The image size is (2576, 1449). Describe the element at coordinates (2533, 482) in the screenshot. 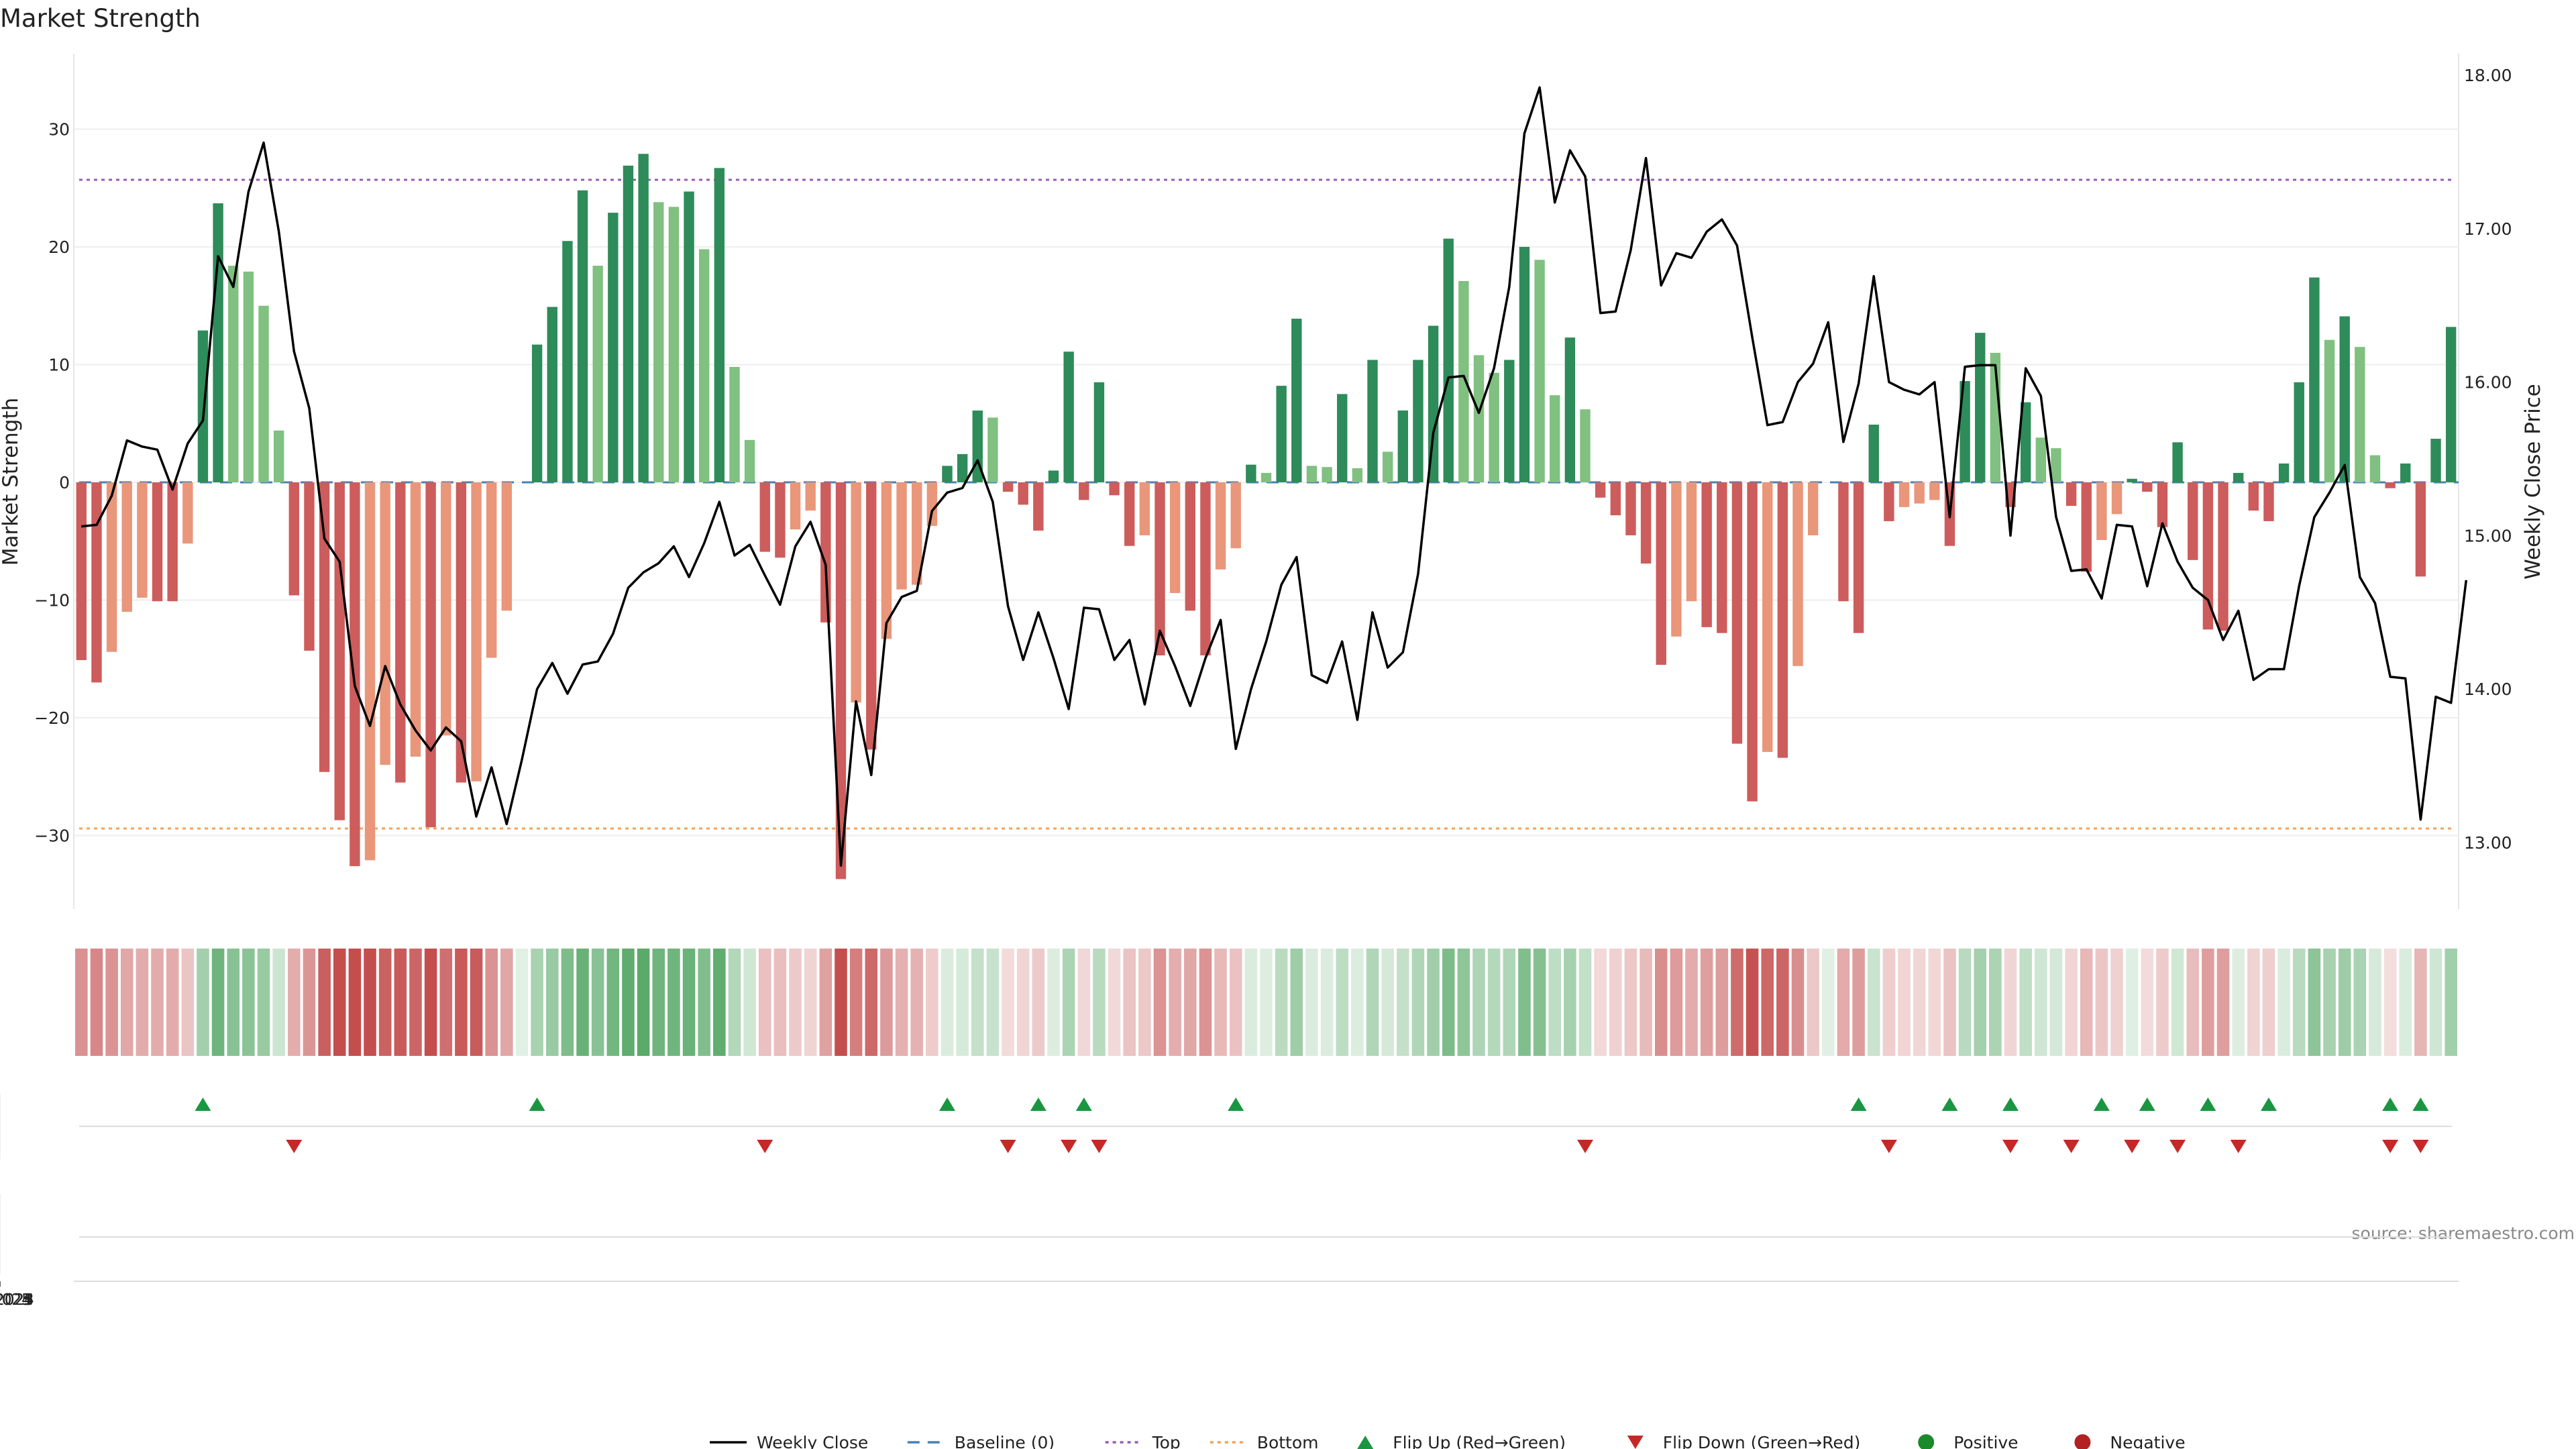

I see `right-y-axis-label: Weekly Close Price` at that location.